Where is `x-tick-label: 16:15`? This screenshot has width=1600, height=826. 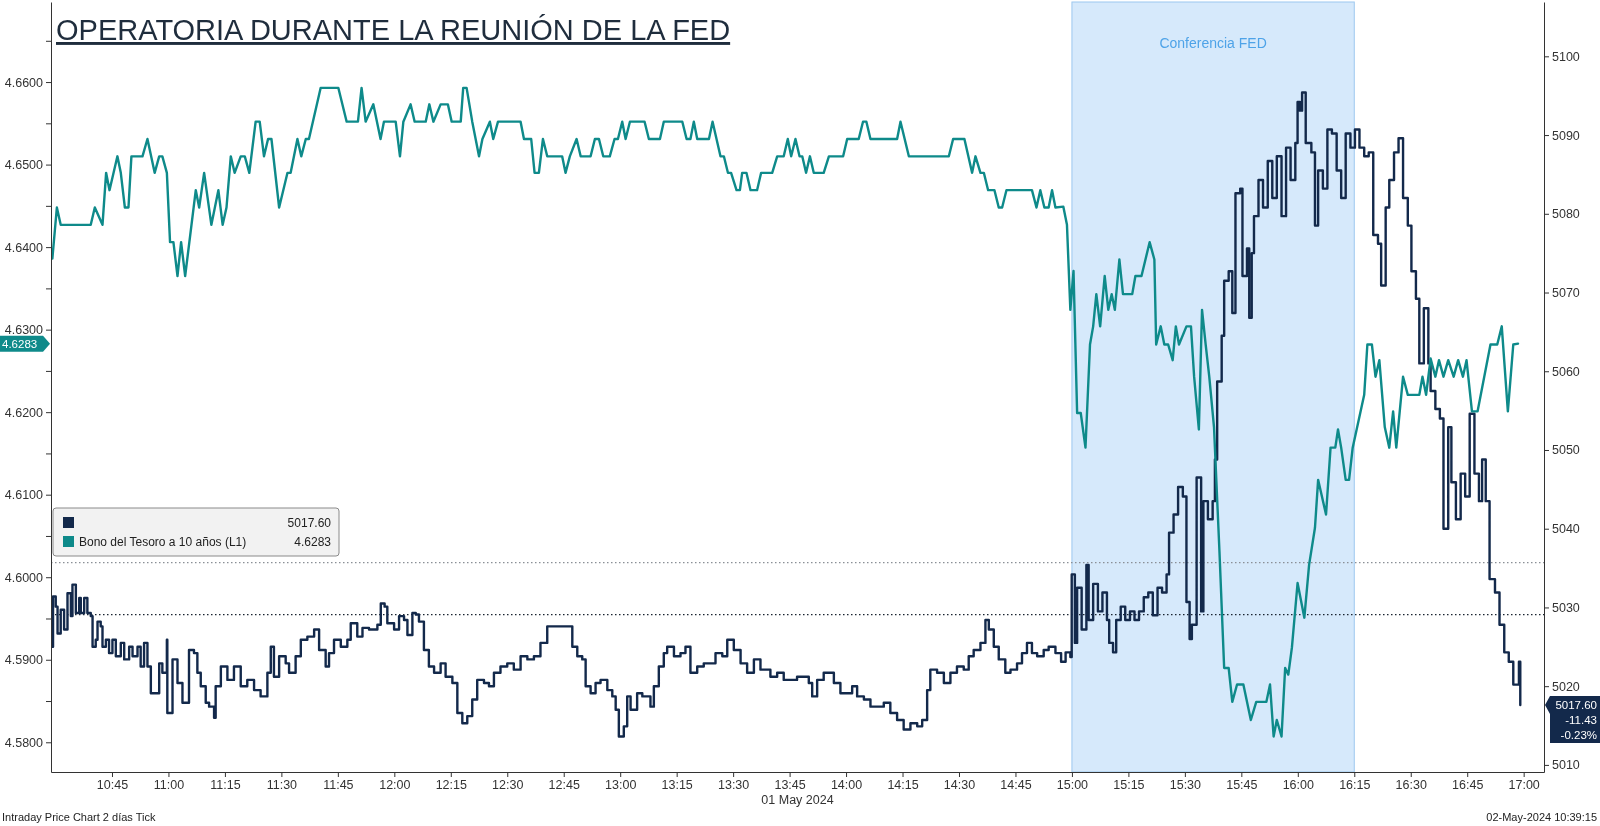 x-tick-label: 16:15 is located at coordinates (1355, 784).